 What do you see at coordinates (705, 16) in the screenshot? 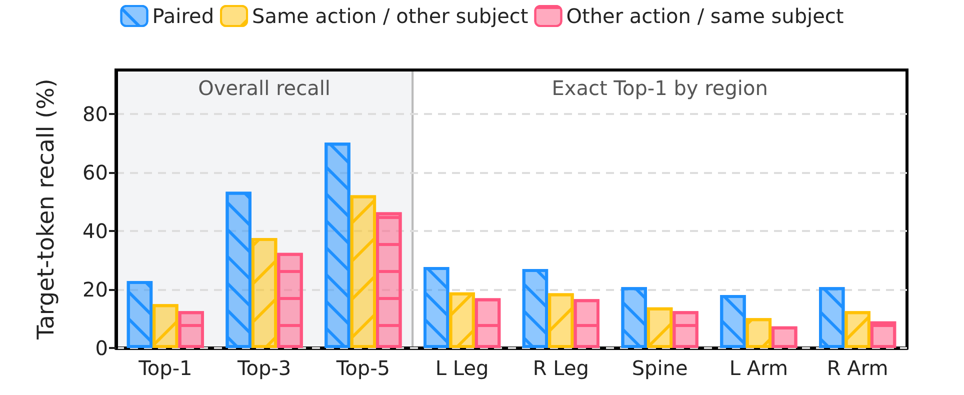
I see `legend-label: Other action / same subject` at bounding box center [705, 16].